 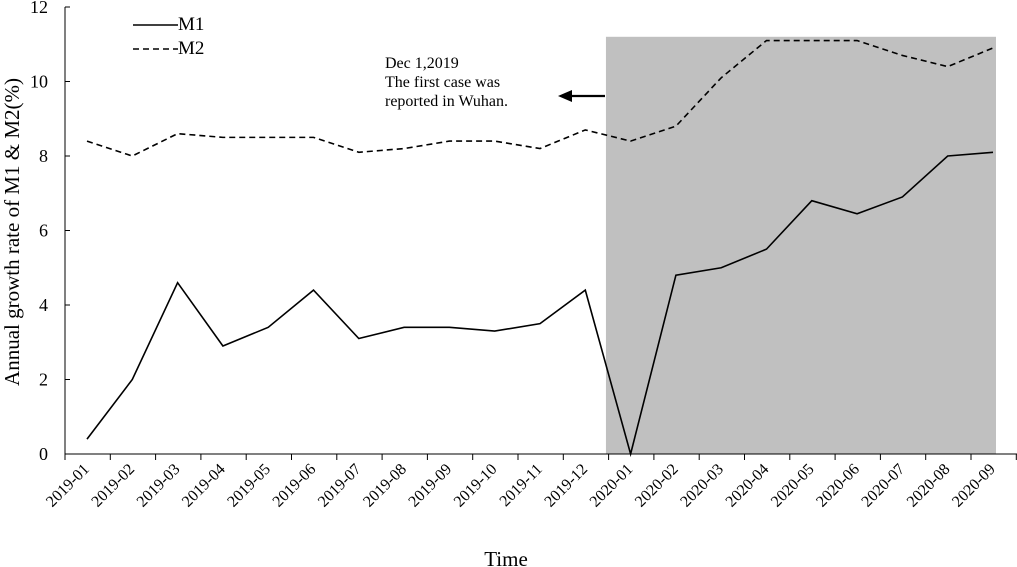 What do you see at coordinates (43, 156) in the screenshot?
I see `y-tick-label: 8` at bounding box center [43, 156].